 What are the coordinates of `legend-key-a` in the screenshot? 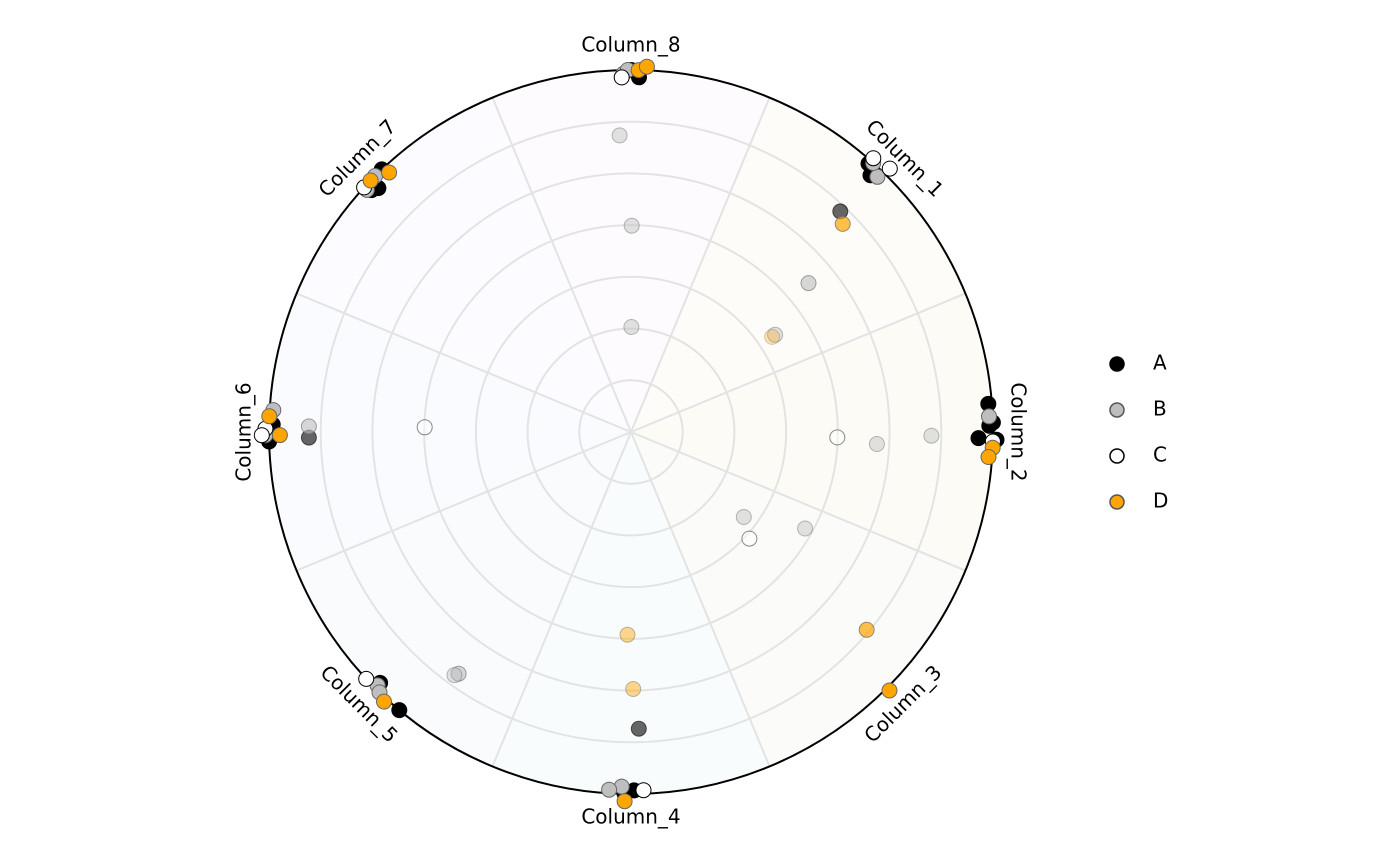 It's located at (1117, 364).